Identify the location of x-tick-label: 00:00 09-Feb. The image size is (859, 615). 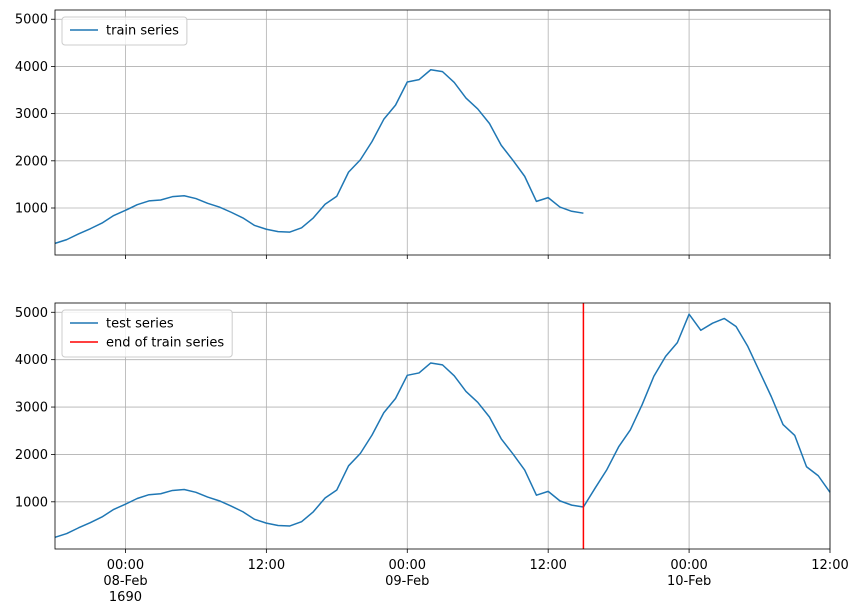
(407, 573).